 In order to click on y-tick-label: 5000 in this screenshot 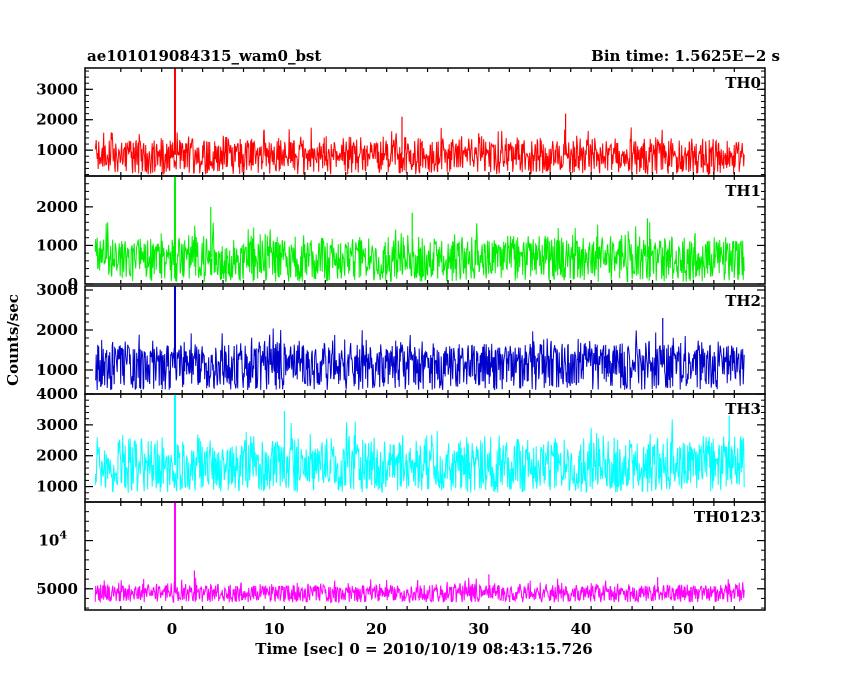, I will do `click(57, 589)`.